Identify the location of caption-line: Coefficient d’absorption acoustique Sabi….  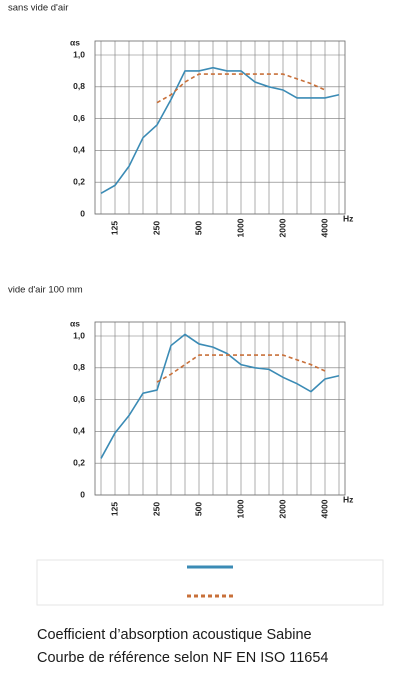
(174, 635).